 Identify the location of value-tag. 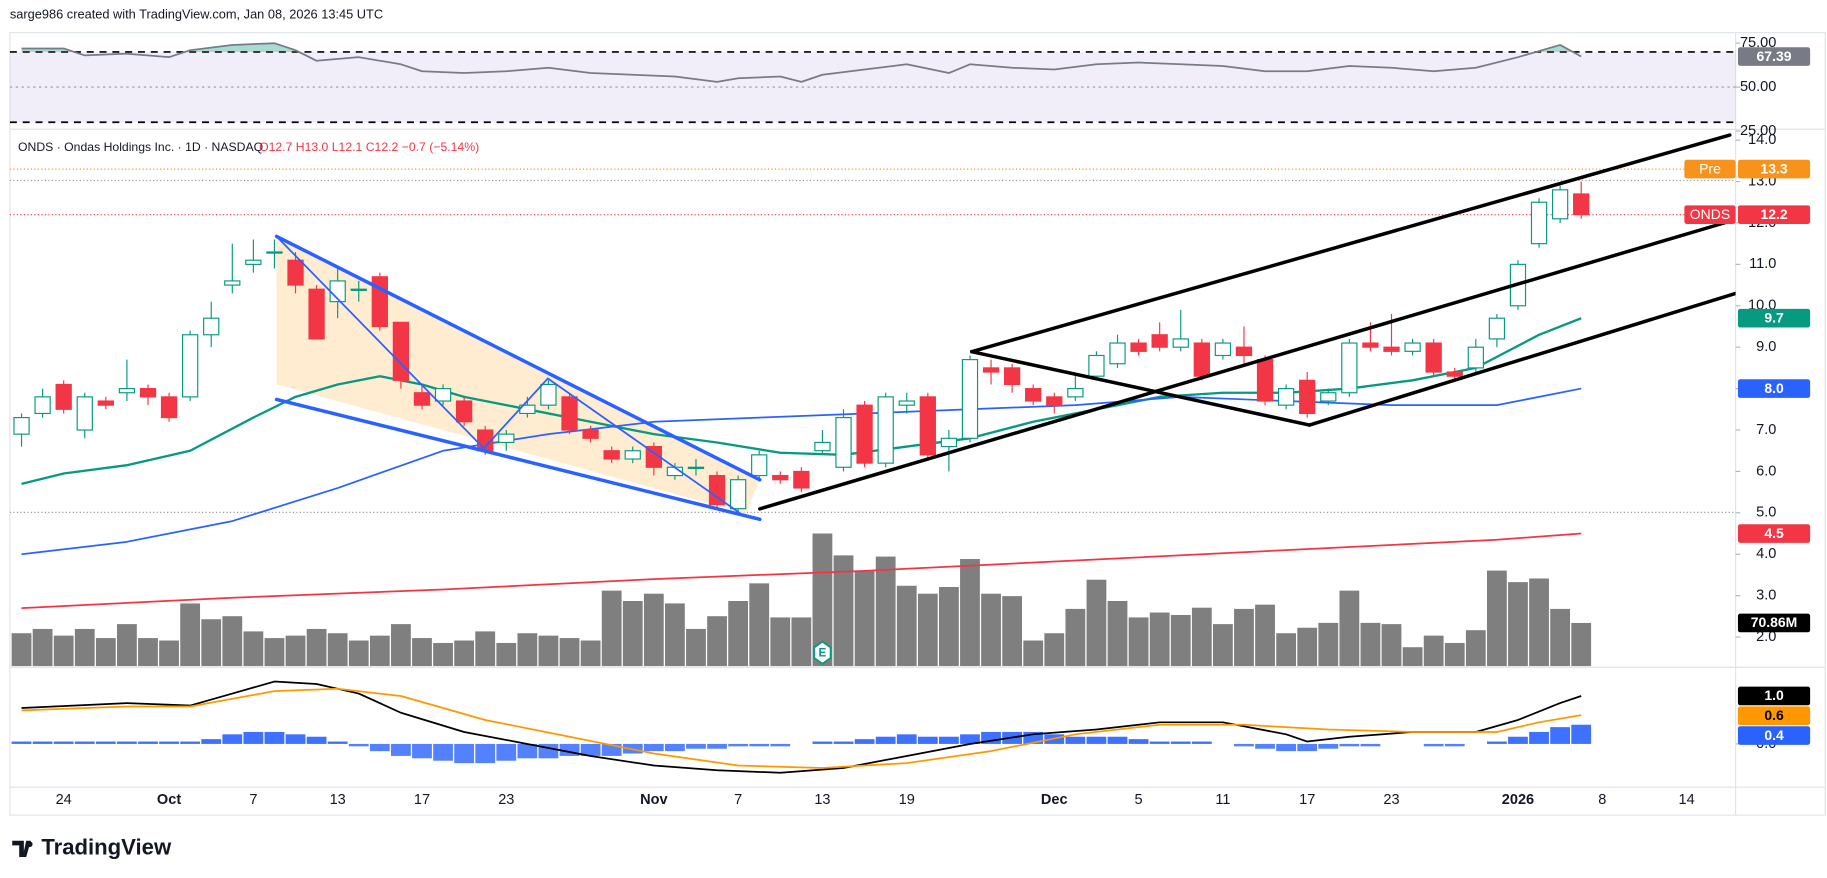
(1774, 214).